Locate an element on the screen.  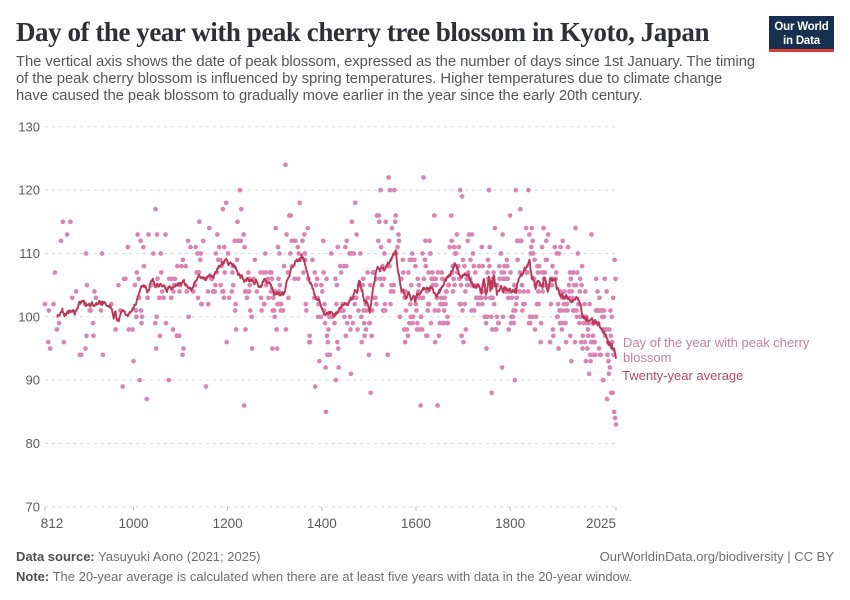
svg-text: 110 is located at coordinates (29, 253).